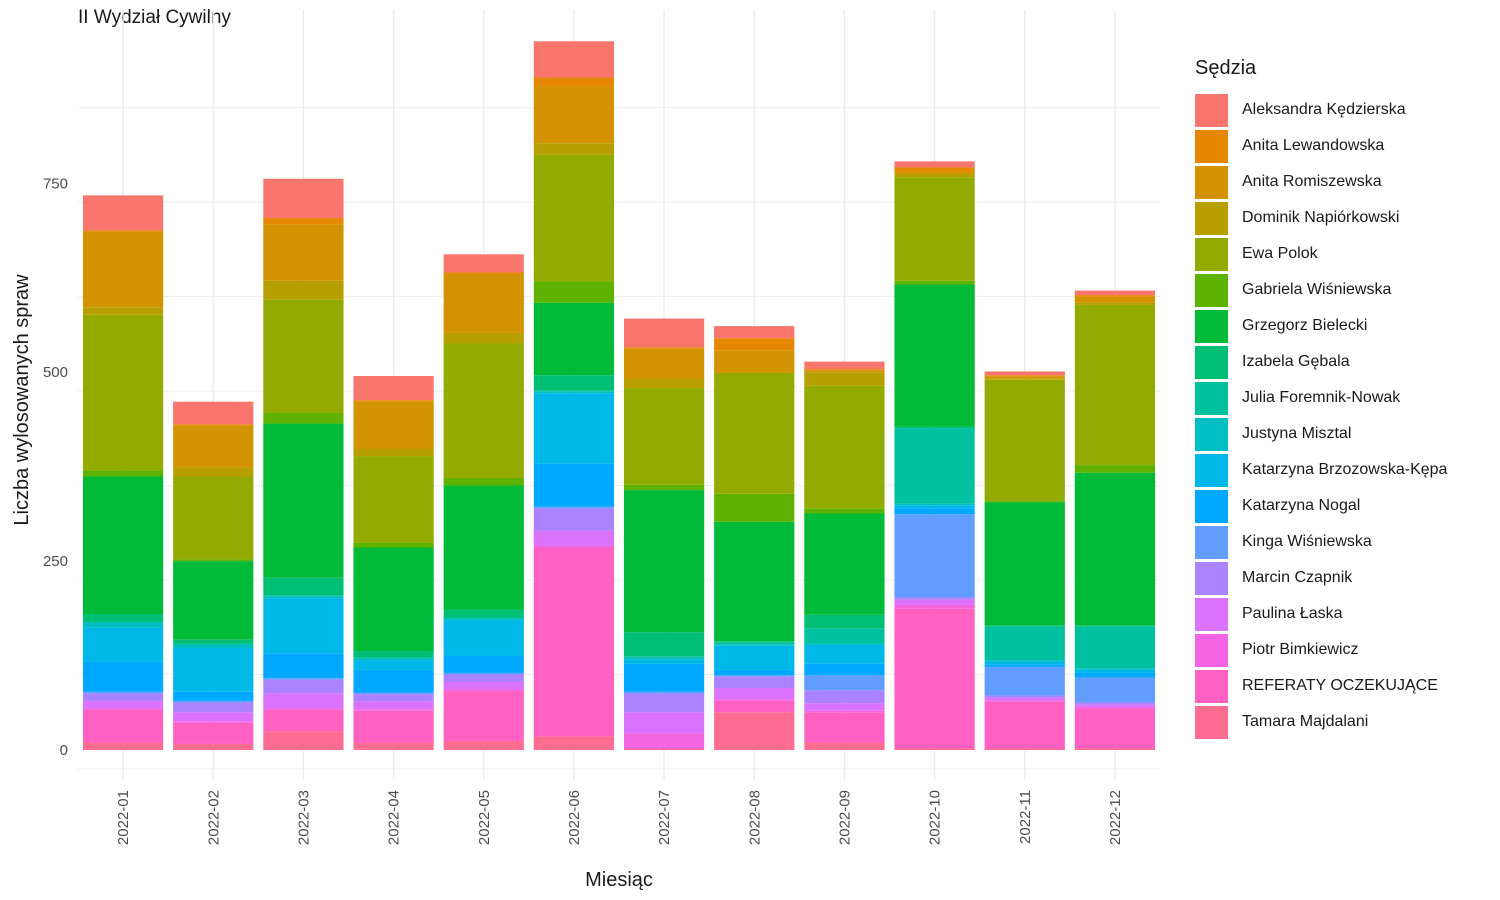  Describe the element at coordinates (844, 817) in the screenshot. I see `x-tick-label: 2022-09` at that location.